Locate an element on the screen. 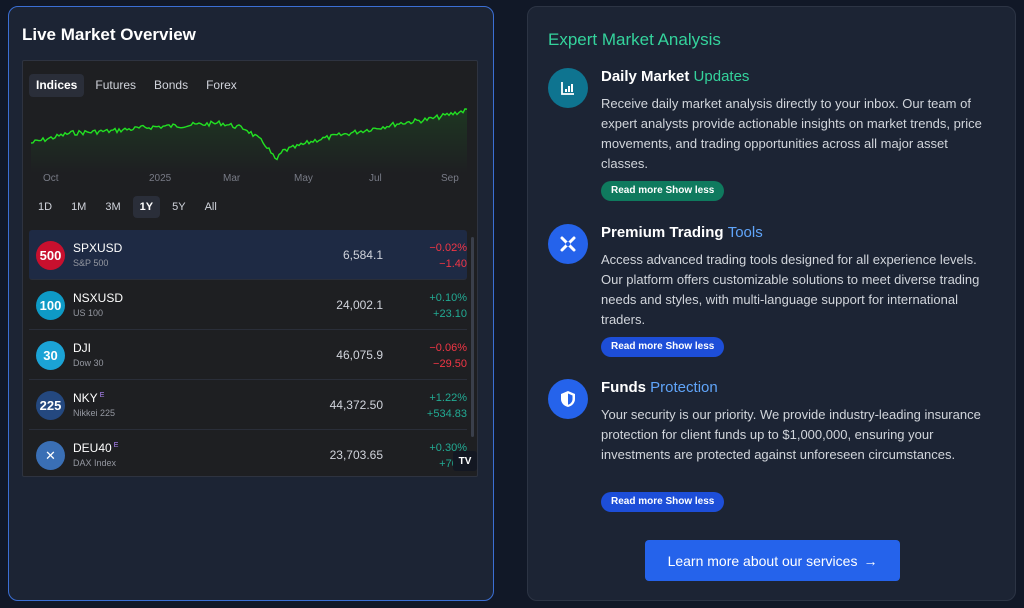  learn-more-button: Learn more about our services → is located at coordinates (772, 560).